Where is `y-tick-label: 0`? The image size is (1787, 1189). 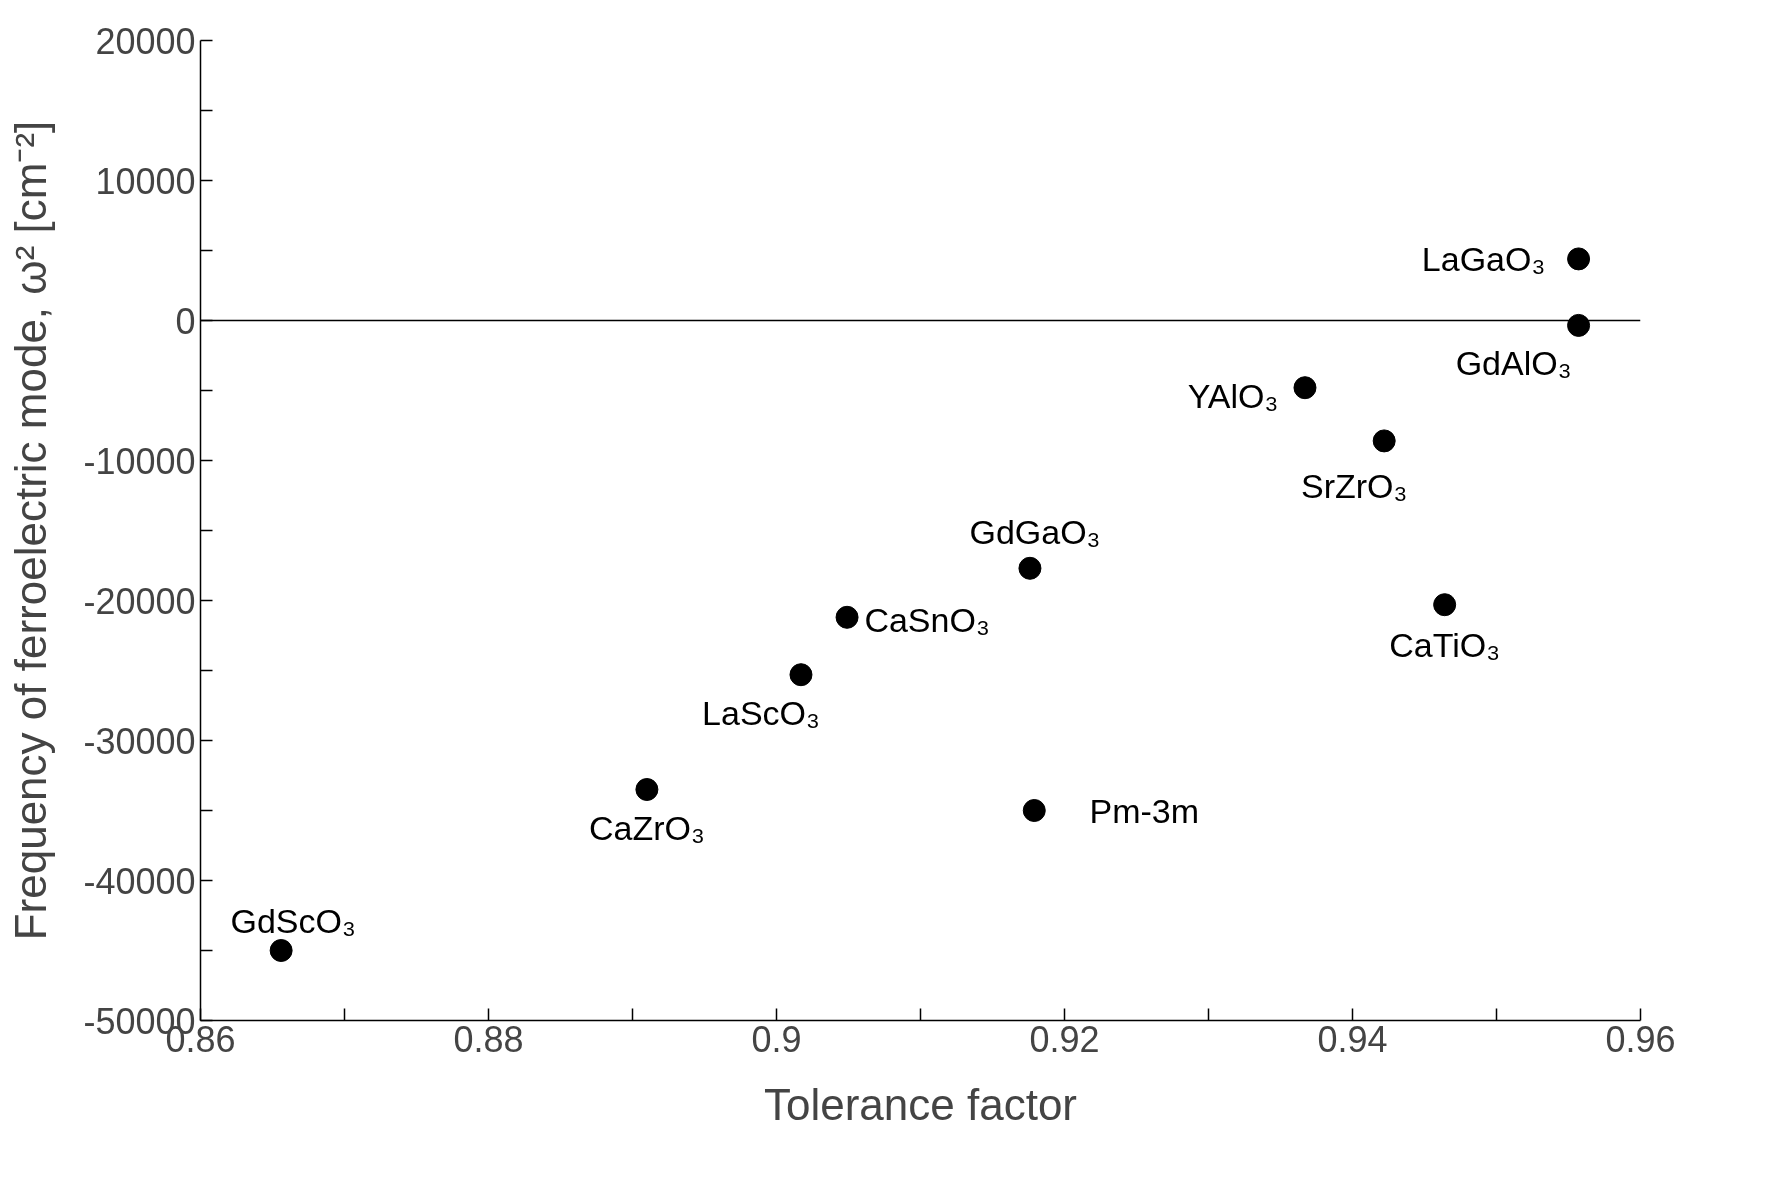 y-tick-label: 0 is located at coordinates (185, 321).